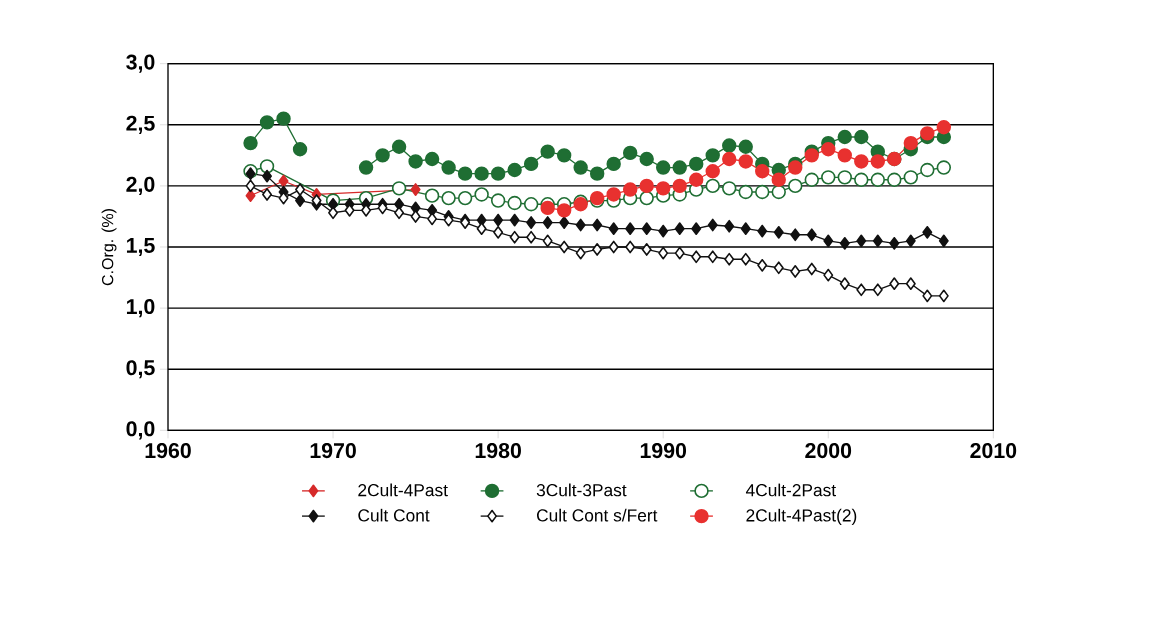  What do you see at coordinates (993, 451) in the screenshot?
I see `x-tick-label: 2010` at bounding box center [993, 451].